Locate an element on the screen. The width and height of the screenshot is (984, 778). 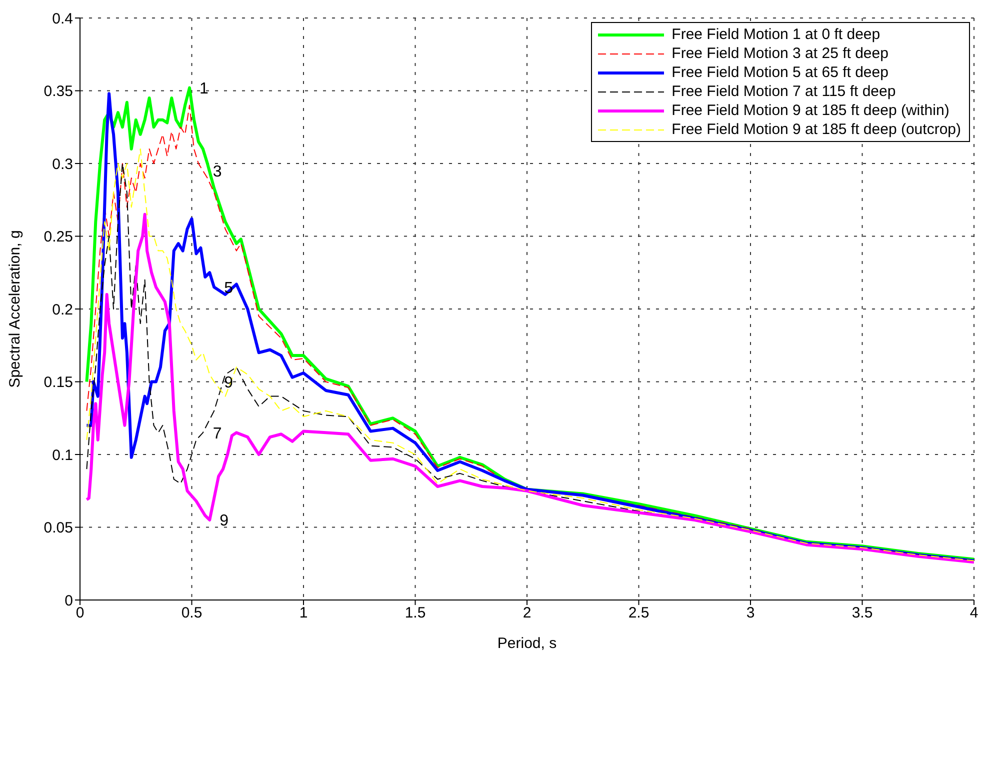
y-tick-label: 0.05 is located at coordinates (58, 528).